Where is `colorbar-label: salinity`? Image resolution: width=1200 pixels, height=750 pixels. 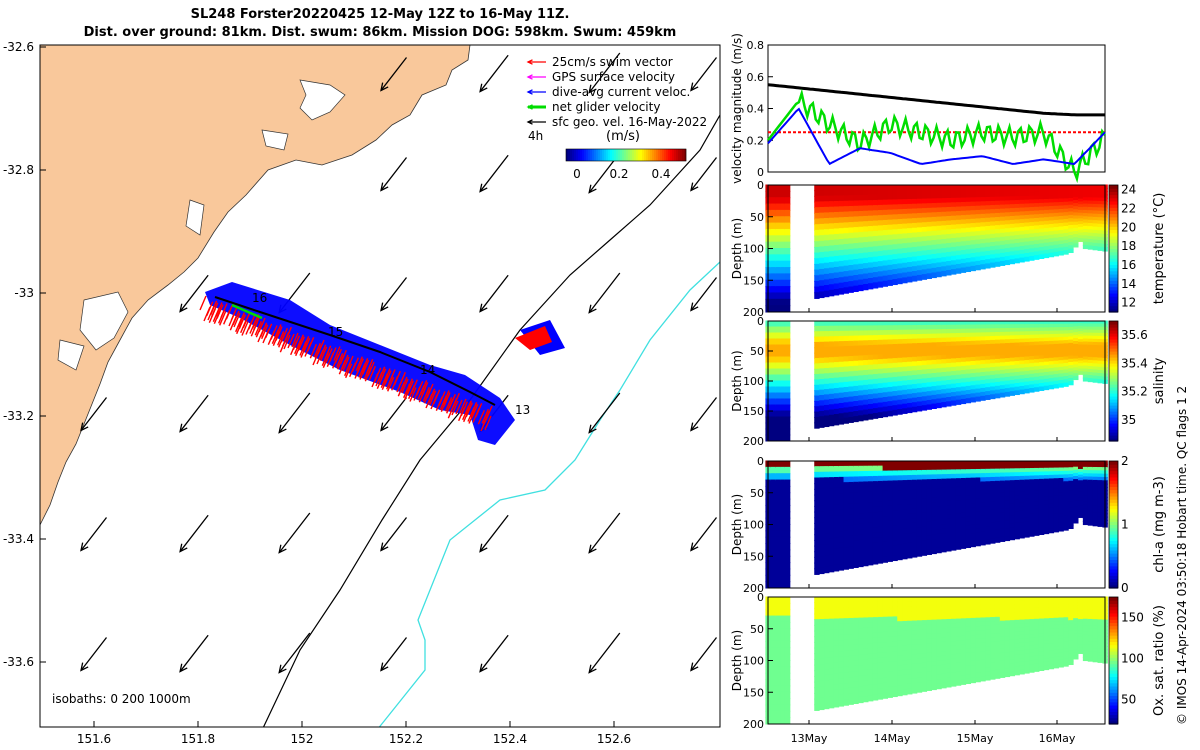
colorbar-label: salinity is located at coordinates (1159, 380).